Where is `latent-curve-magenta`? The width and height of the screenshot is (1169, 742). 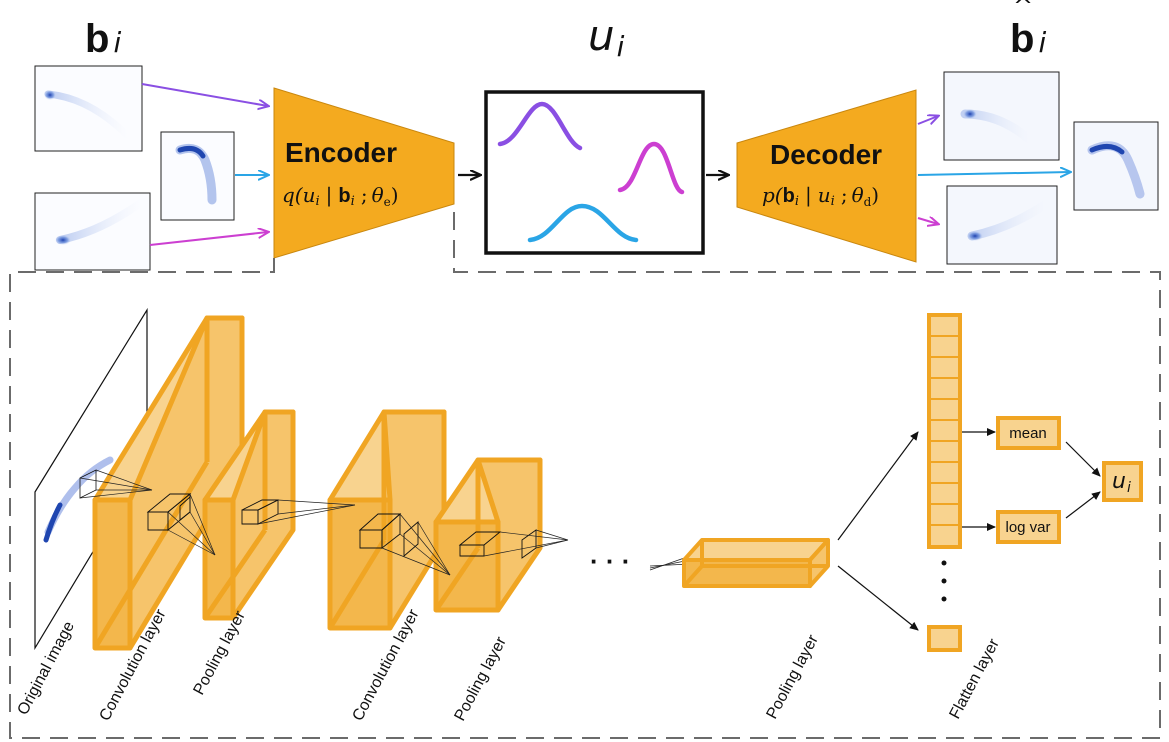 latent-curve-magenta is located at coordinates (651, 168).